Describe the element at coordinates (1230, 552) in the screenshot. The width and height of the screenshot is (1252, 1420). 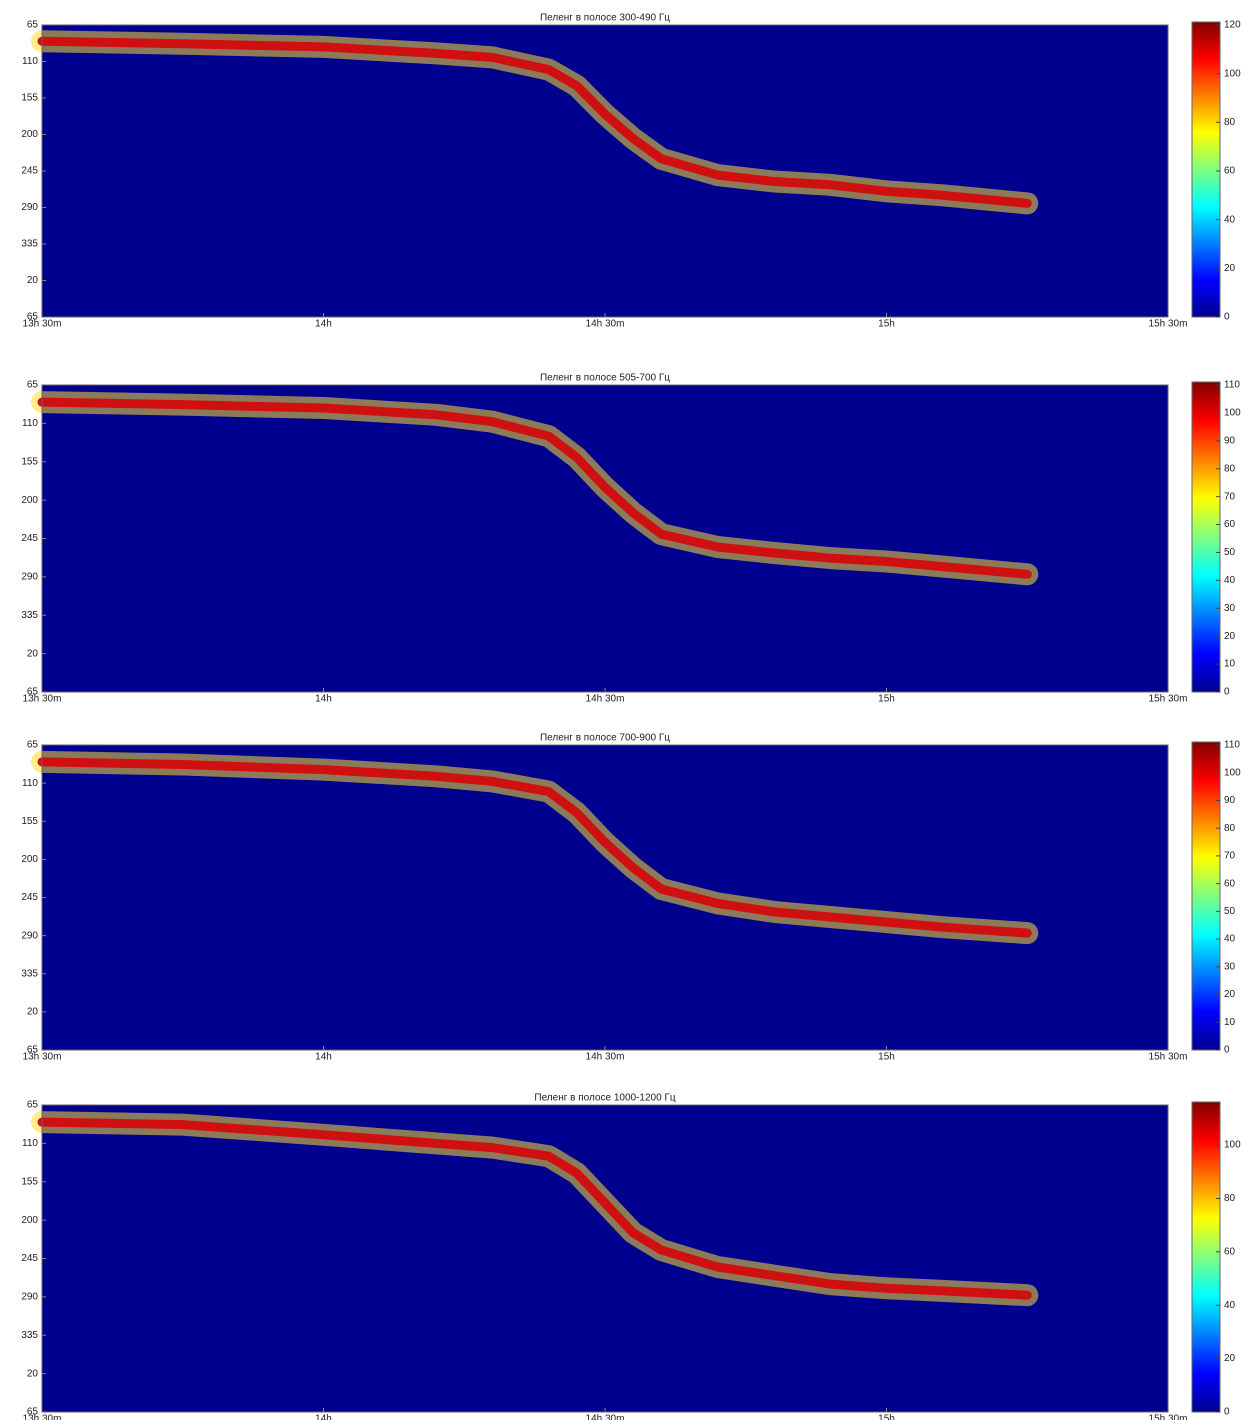
I see `colorbar-tick-label: 50` at that location.